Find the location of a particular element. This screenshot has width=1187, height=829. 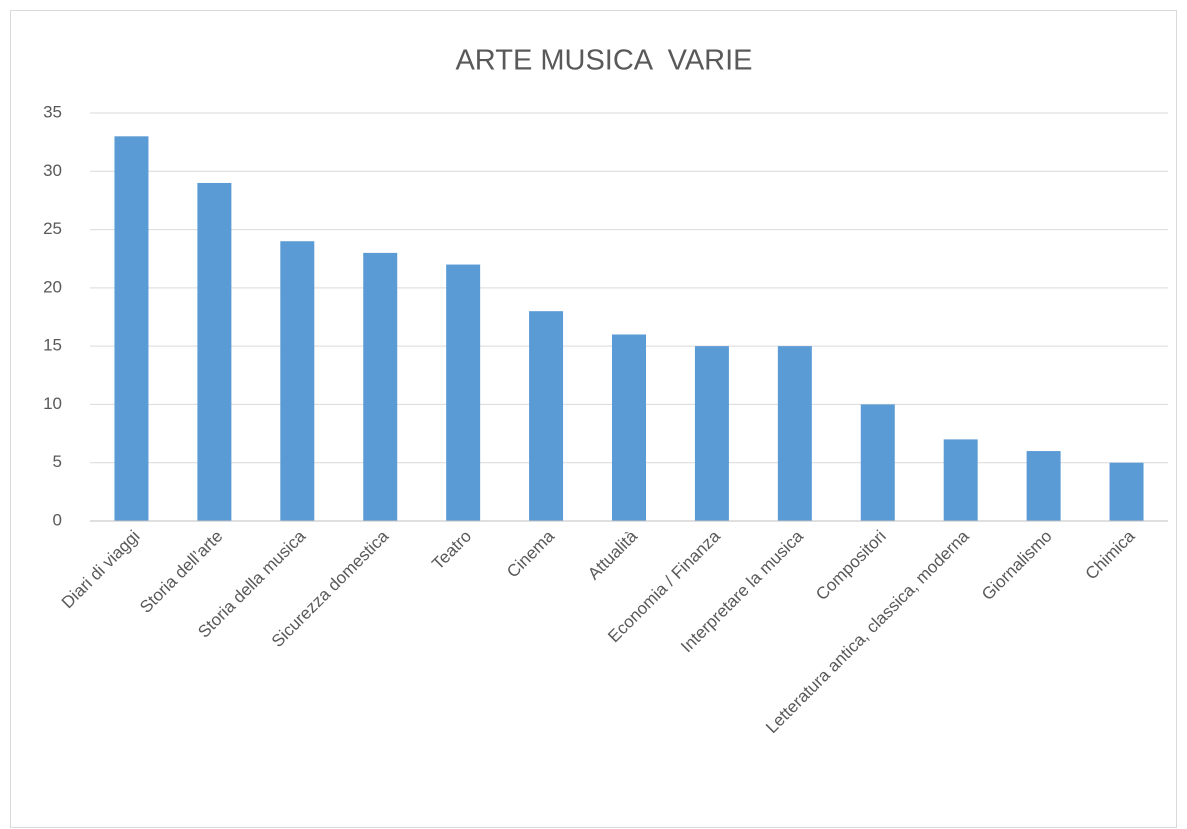

y-tick-label: 10 is located at coordinates (52, 403).